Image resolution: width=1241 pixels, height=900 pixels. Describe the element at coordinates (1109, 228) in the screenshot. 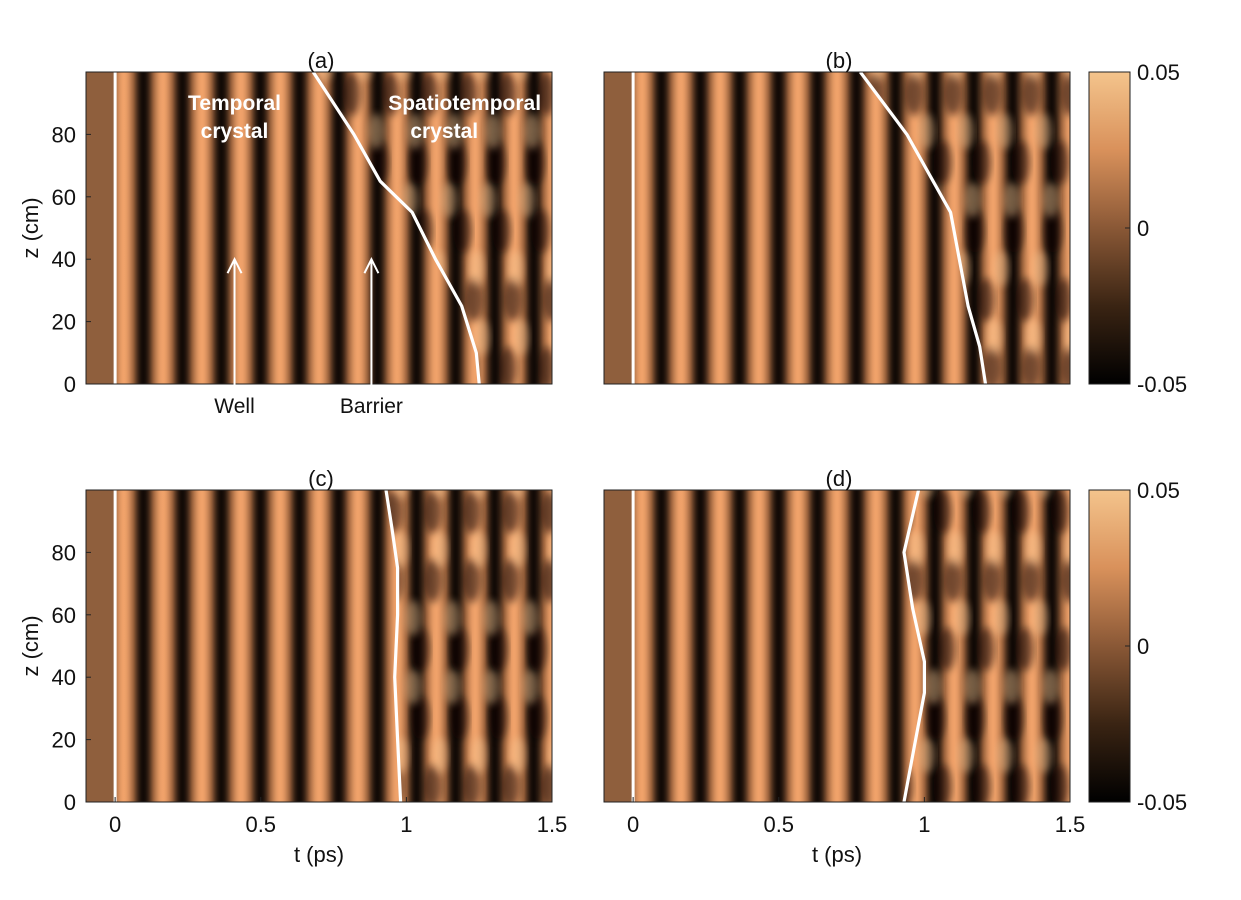

I see `colorbar-gradient` at that location.